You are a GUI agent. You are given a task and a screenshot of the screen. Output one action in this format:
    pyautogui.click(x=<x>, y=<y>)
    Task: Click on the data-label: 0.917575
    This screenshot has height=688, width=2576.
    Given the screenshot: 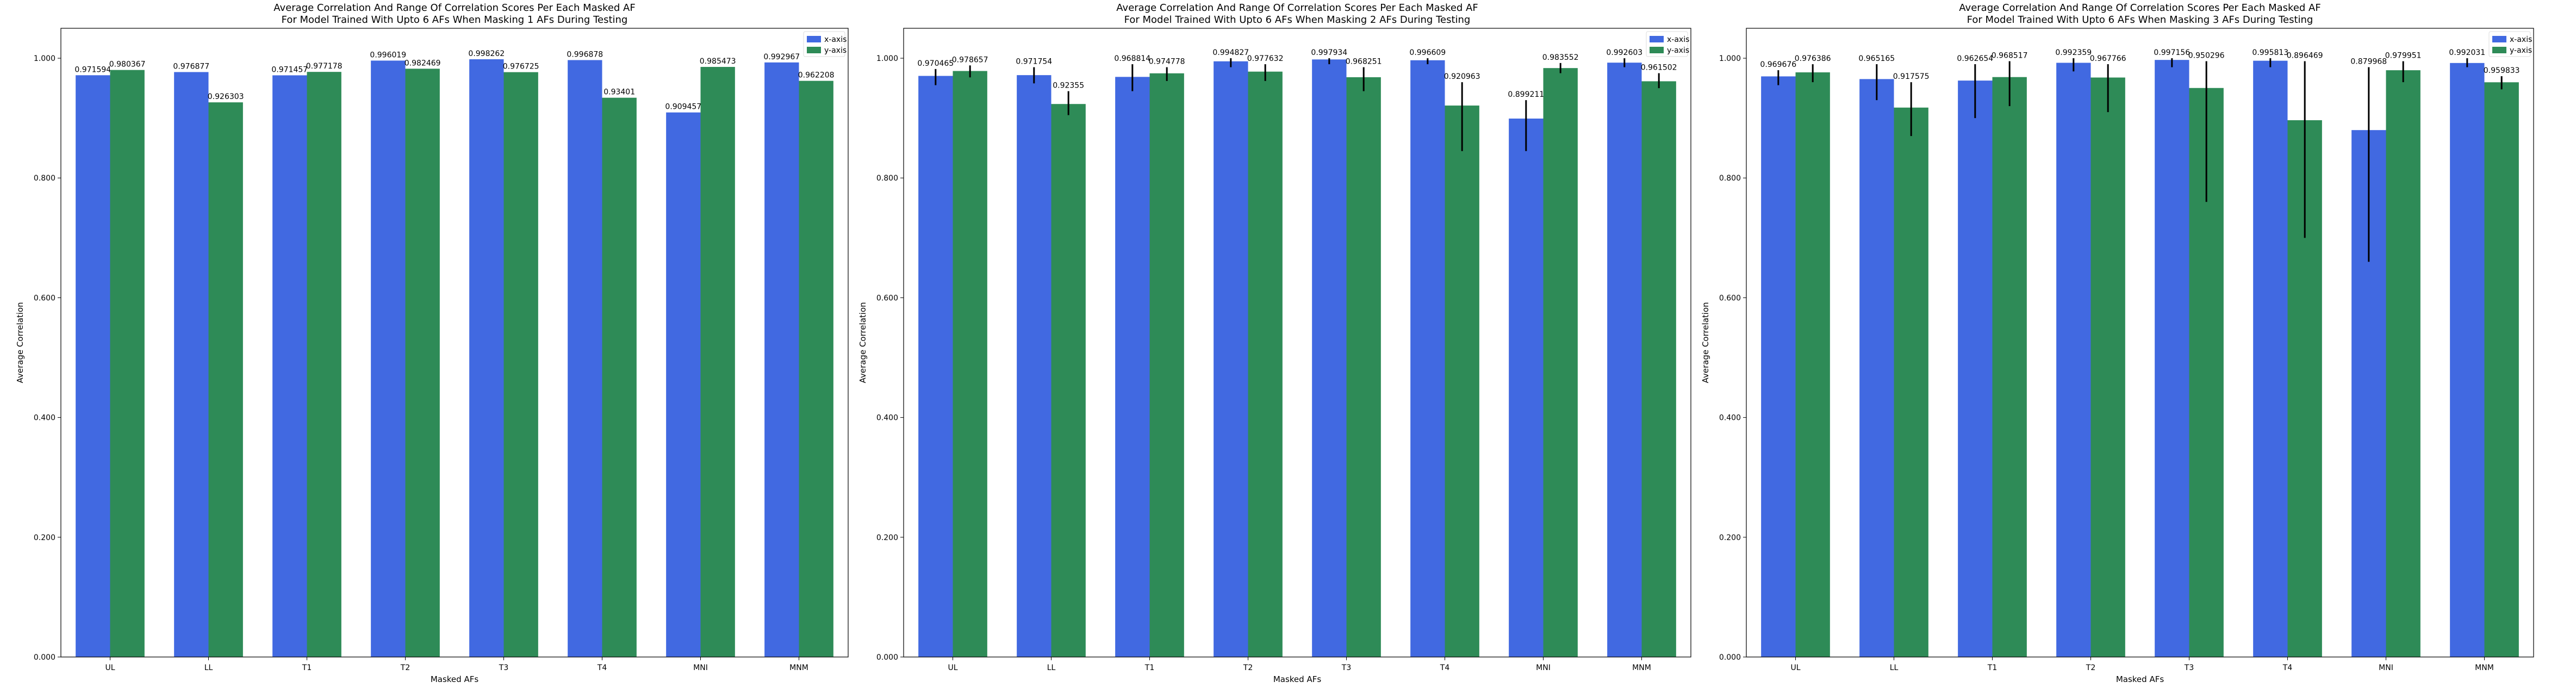 What is the action you would take?
    pyautogui.click(x=1911, y=76)
    